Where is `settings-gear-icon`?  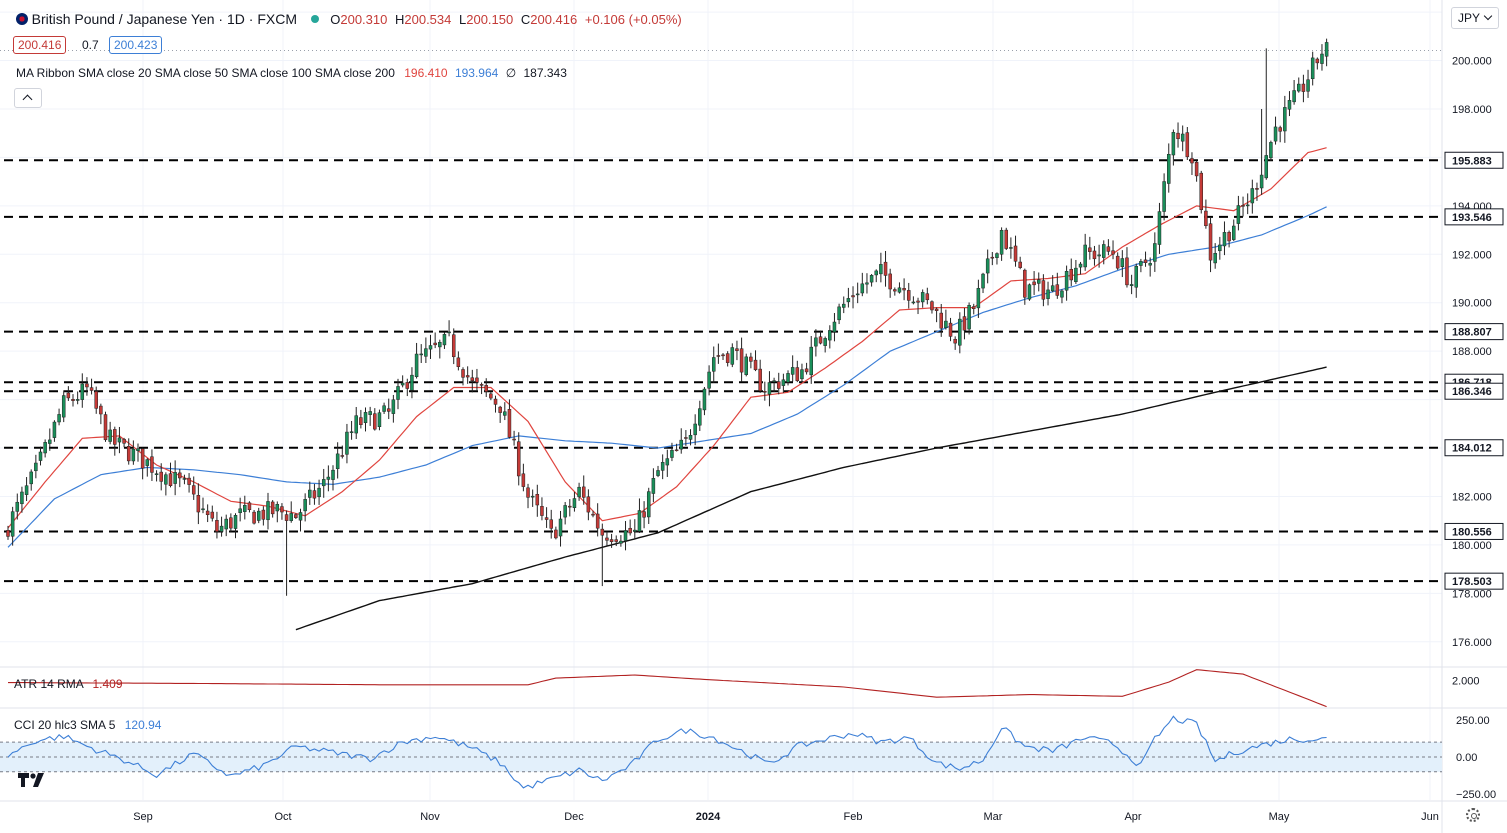
settings-gear-icon is located at coordinates (1473, 815).